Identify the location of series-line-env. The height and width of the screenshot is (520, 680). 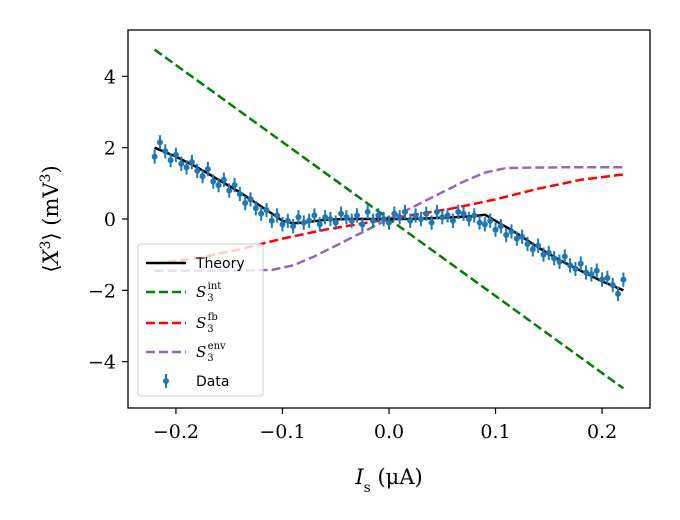
(389, 219).